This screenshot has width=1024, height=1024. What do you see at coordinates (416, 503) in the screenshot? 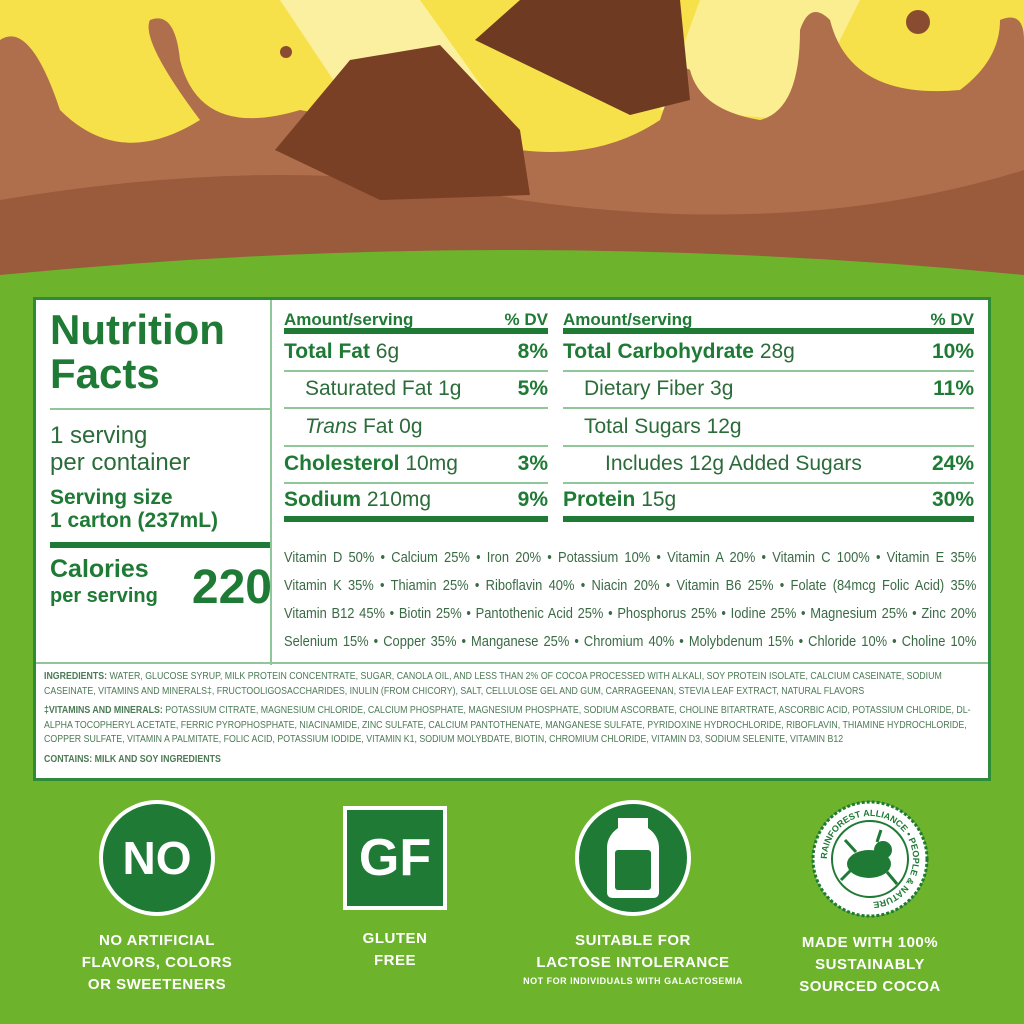
I see `nutrient-row: Sodium 210mg 9%` at bounding box center [416, 503].